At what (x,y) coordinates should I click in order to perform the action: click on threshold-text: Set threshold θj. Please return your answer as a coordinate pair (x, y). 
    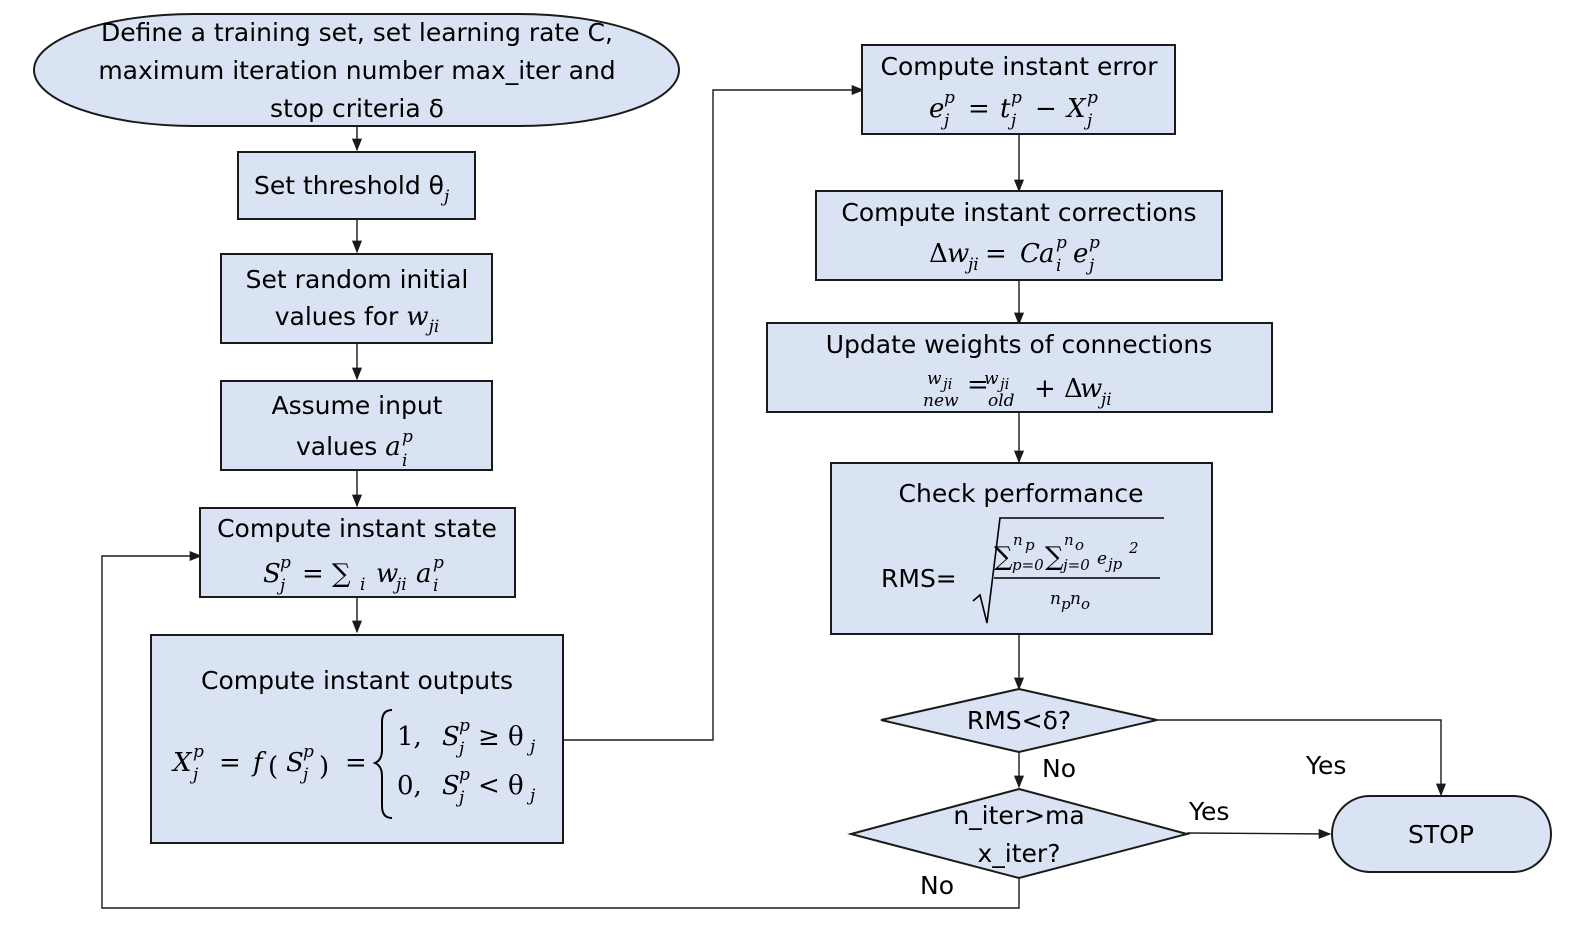
    Looking at the image, I should click on (352, 189).